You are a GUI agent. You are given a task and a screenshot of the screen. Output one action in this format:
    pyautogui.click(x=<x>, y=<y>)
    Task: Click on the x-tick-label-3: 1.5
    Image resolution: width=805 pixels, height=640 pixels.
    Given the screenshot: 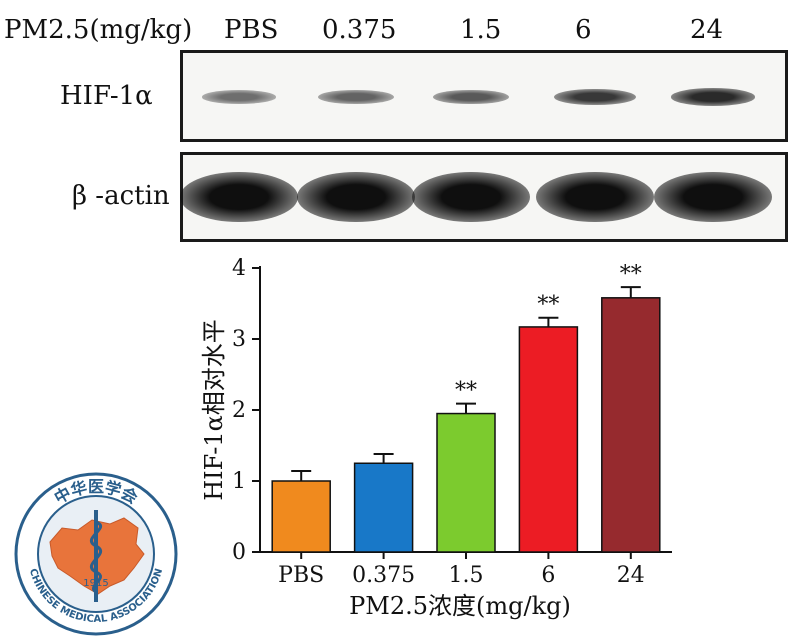 What is the action you would take?
    pyautogui.click(x=466, y=575)
    